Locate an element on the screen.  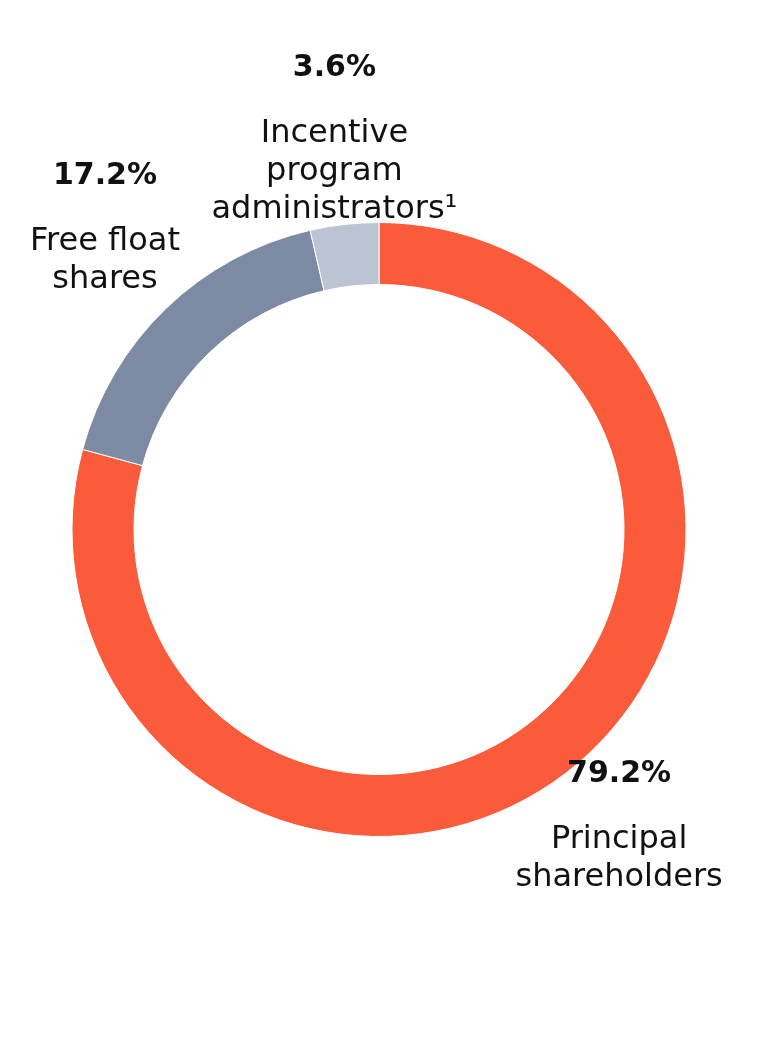
data-label: 3.6% is located at coordinates (334, 66).